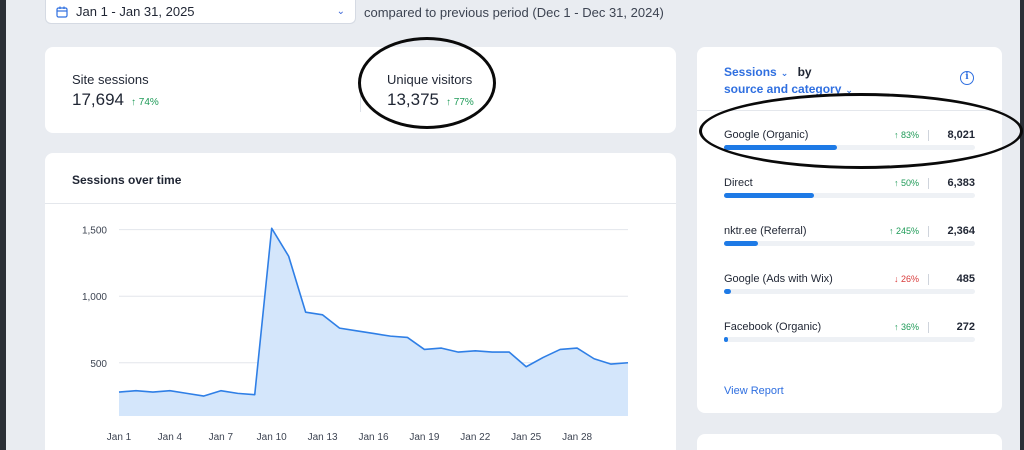  I want to click on info-icon: i, so click(967, 78).